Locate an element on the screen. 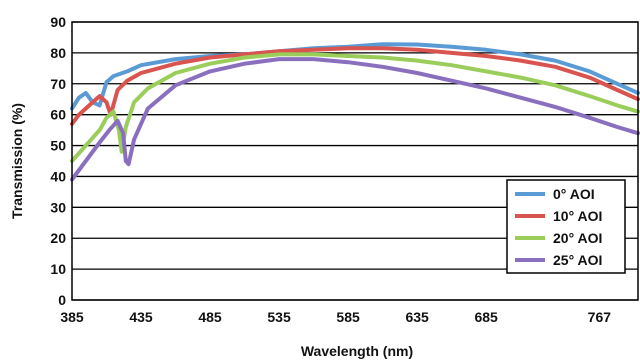 The image size is (640, 363). x-tick-label: 635 is located at coordinates (417, 317).